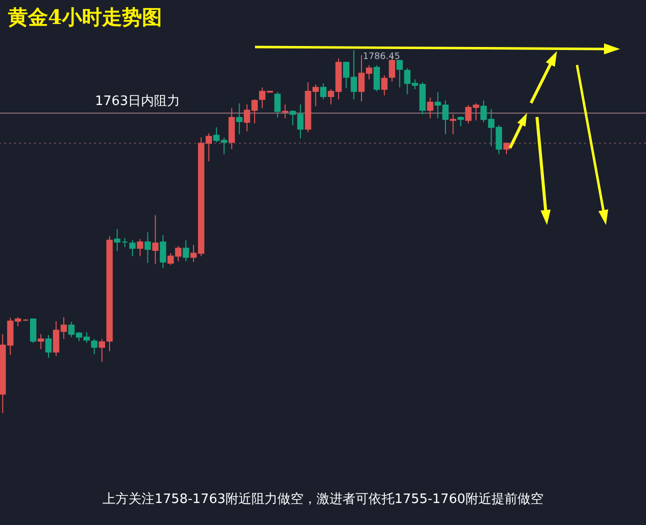  Describe the element at coordinates (323, 499) in the screenshot. I see `text: 上方关注1758-1763附近阻力做空，激进者可依托1755-1760附近提前做空` at that location.